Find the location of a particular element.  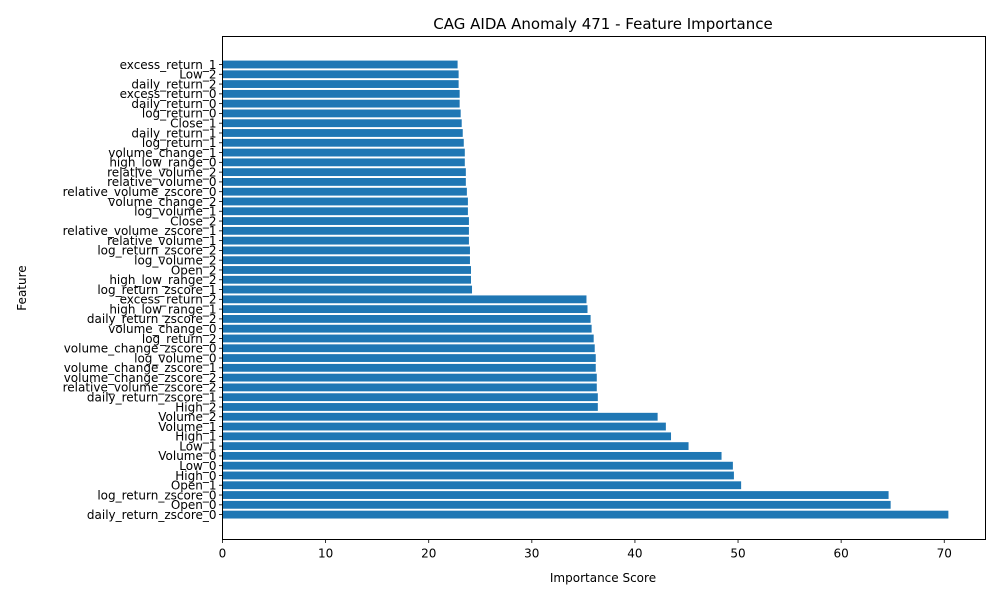

y-tick-label: log_volume_1 is located at coordinates (175, 212).